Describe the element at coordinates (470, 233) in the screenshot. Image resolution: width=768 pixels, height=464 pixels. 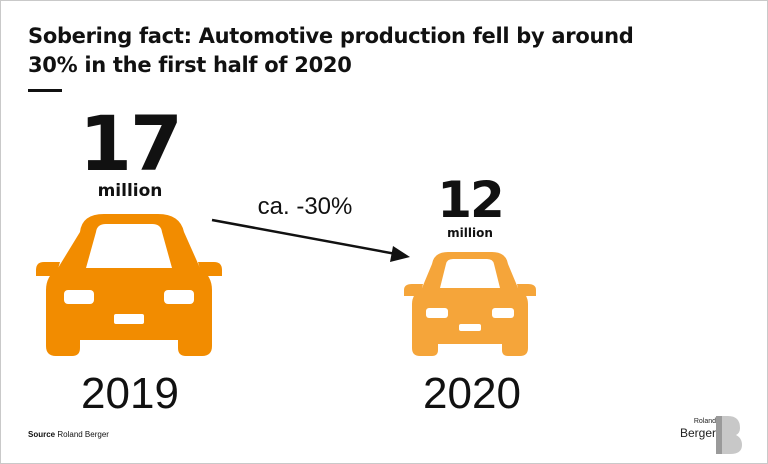
I see `production-2020-unit: million` at that location.